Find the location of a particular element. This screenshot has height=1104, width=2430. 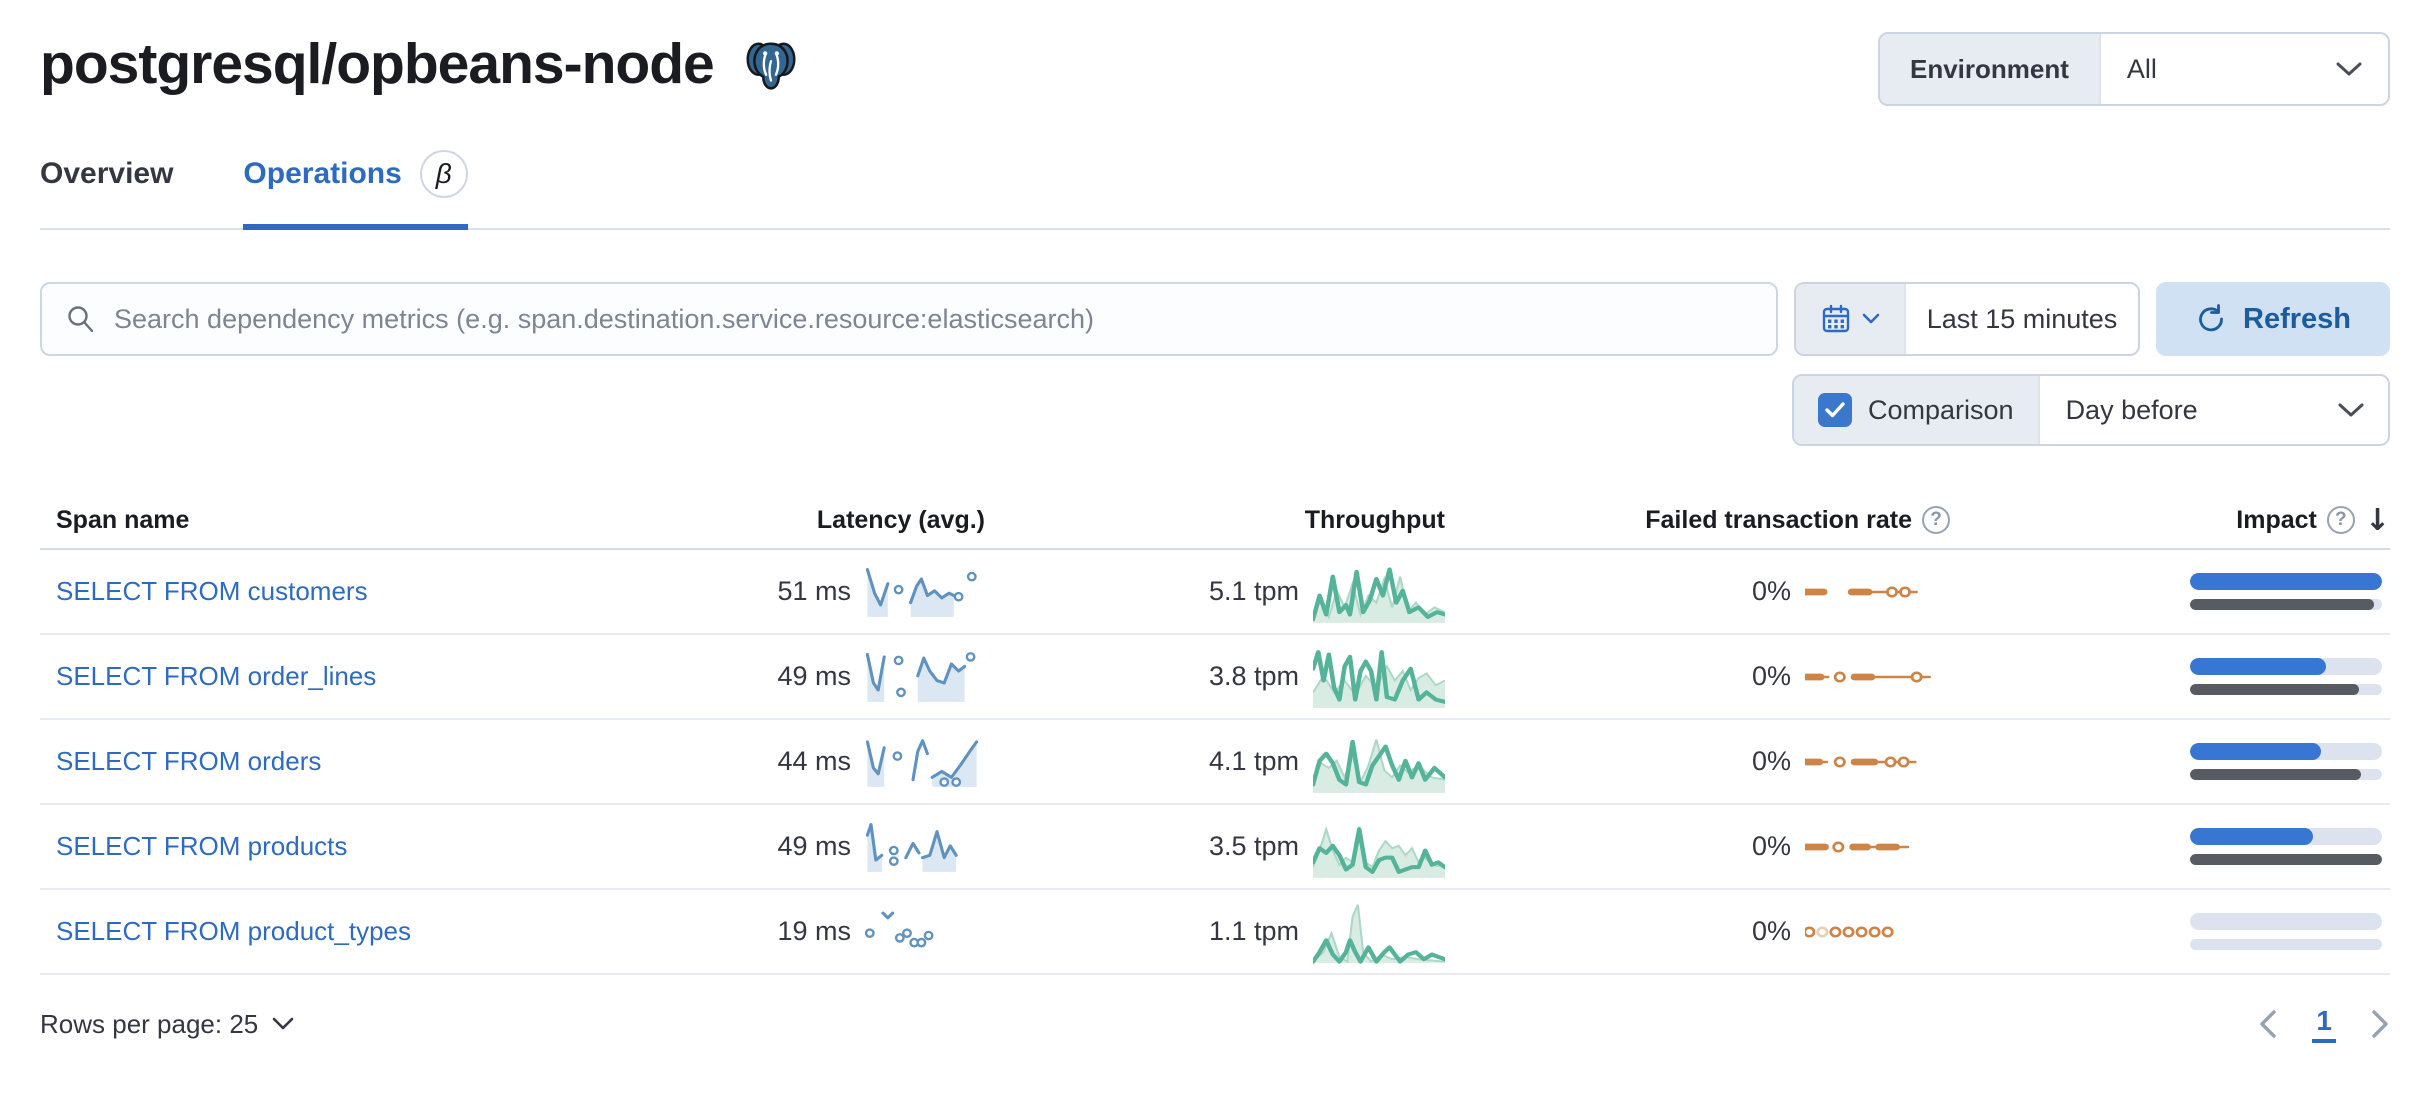

table-row: SELECT FROM customers 51 ms 5.1 tpm 0% is located at coordinates (1215, 592).